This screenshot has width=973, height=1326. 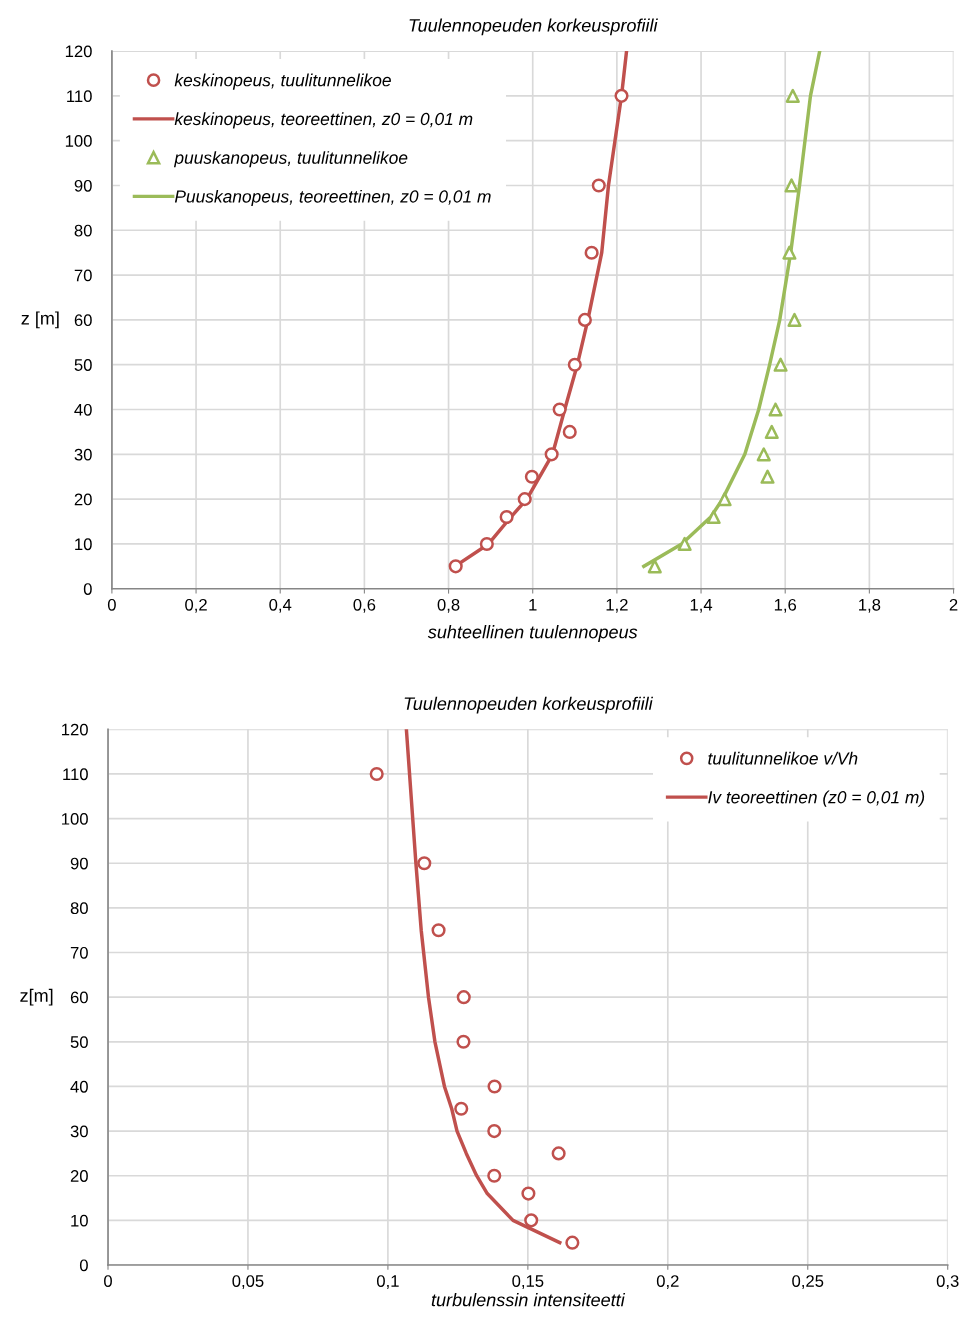 I want to click on x-tick-label: 1,4, so click(x=701, y=606).